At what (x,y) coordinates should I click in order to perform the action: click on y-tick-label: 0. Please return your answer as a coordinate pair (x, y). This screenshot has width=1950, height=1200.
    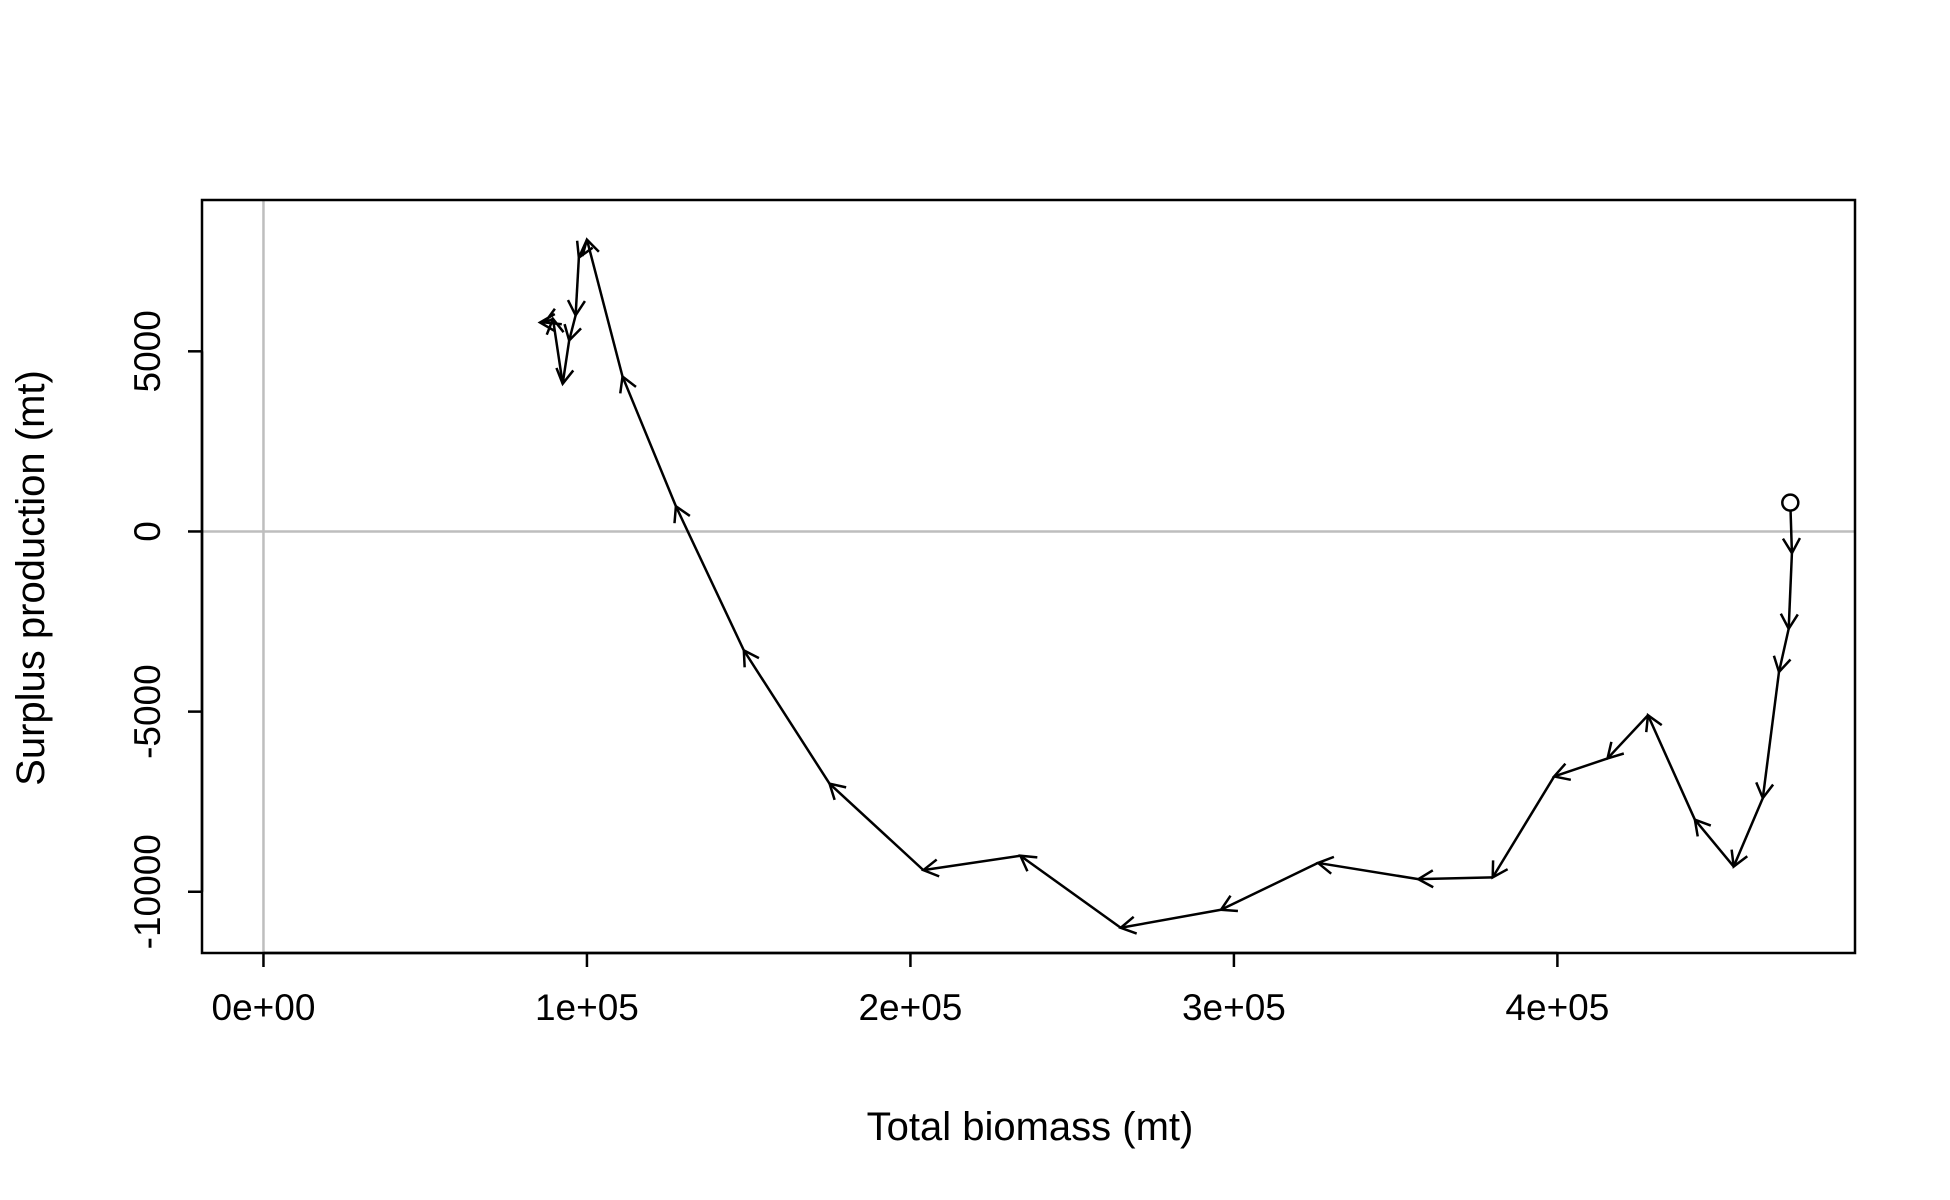
    Looking at the image, I should click on (147, 531).